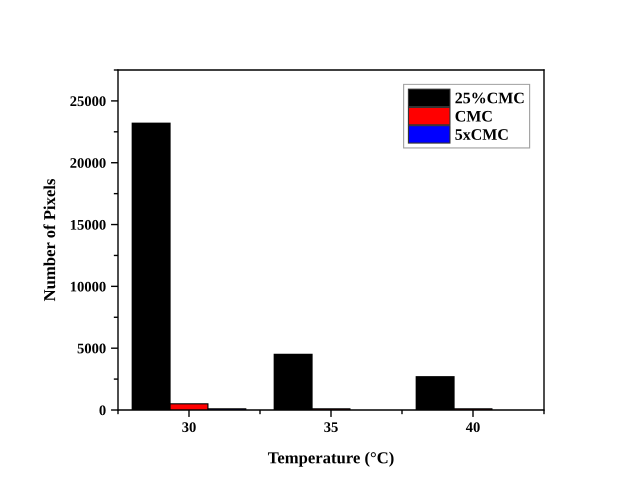  What do you see at coordinates (88, 287) in the screenshot?
I see `y-tick-label: 10000` at bounding box center [88, 287].